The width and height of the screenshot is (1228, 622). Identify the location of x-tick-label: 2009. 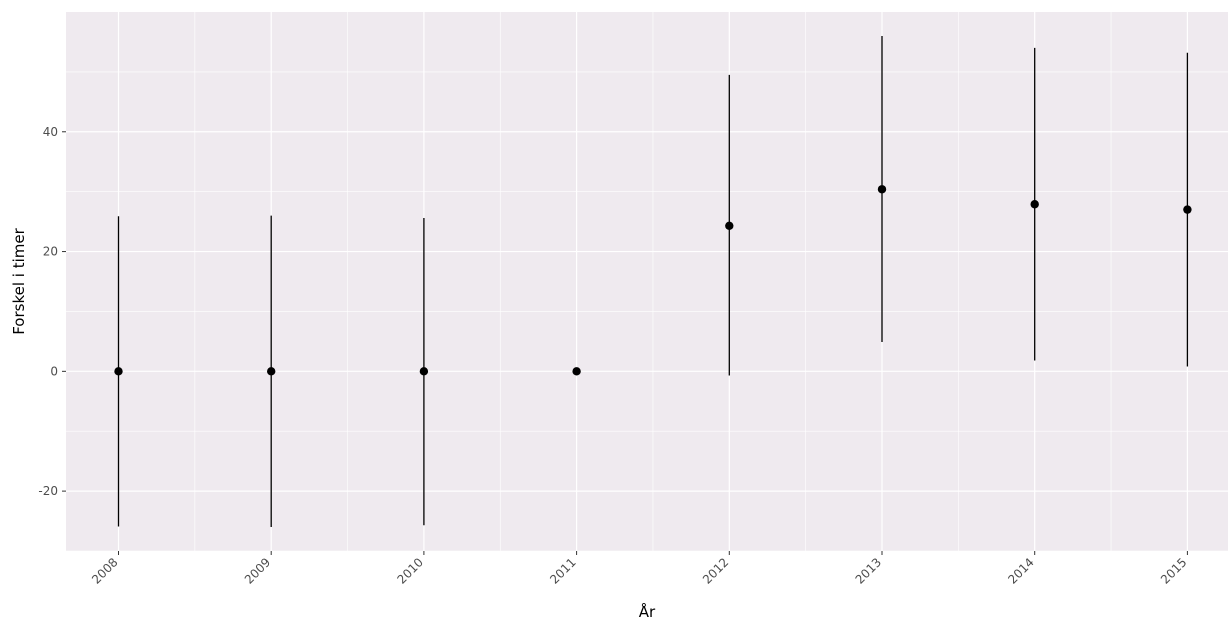
(257, 570).